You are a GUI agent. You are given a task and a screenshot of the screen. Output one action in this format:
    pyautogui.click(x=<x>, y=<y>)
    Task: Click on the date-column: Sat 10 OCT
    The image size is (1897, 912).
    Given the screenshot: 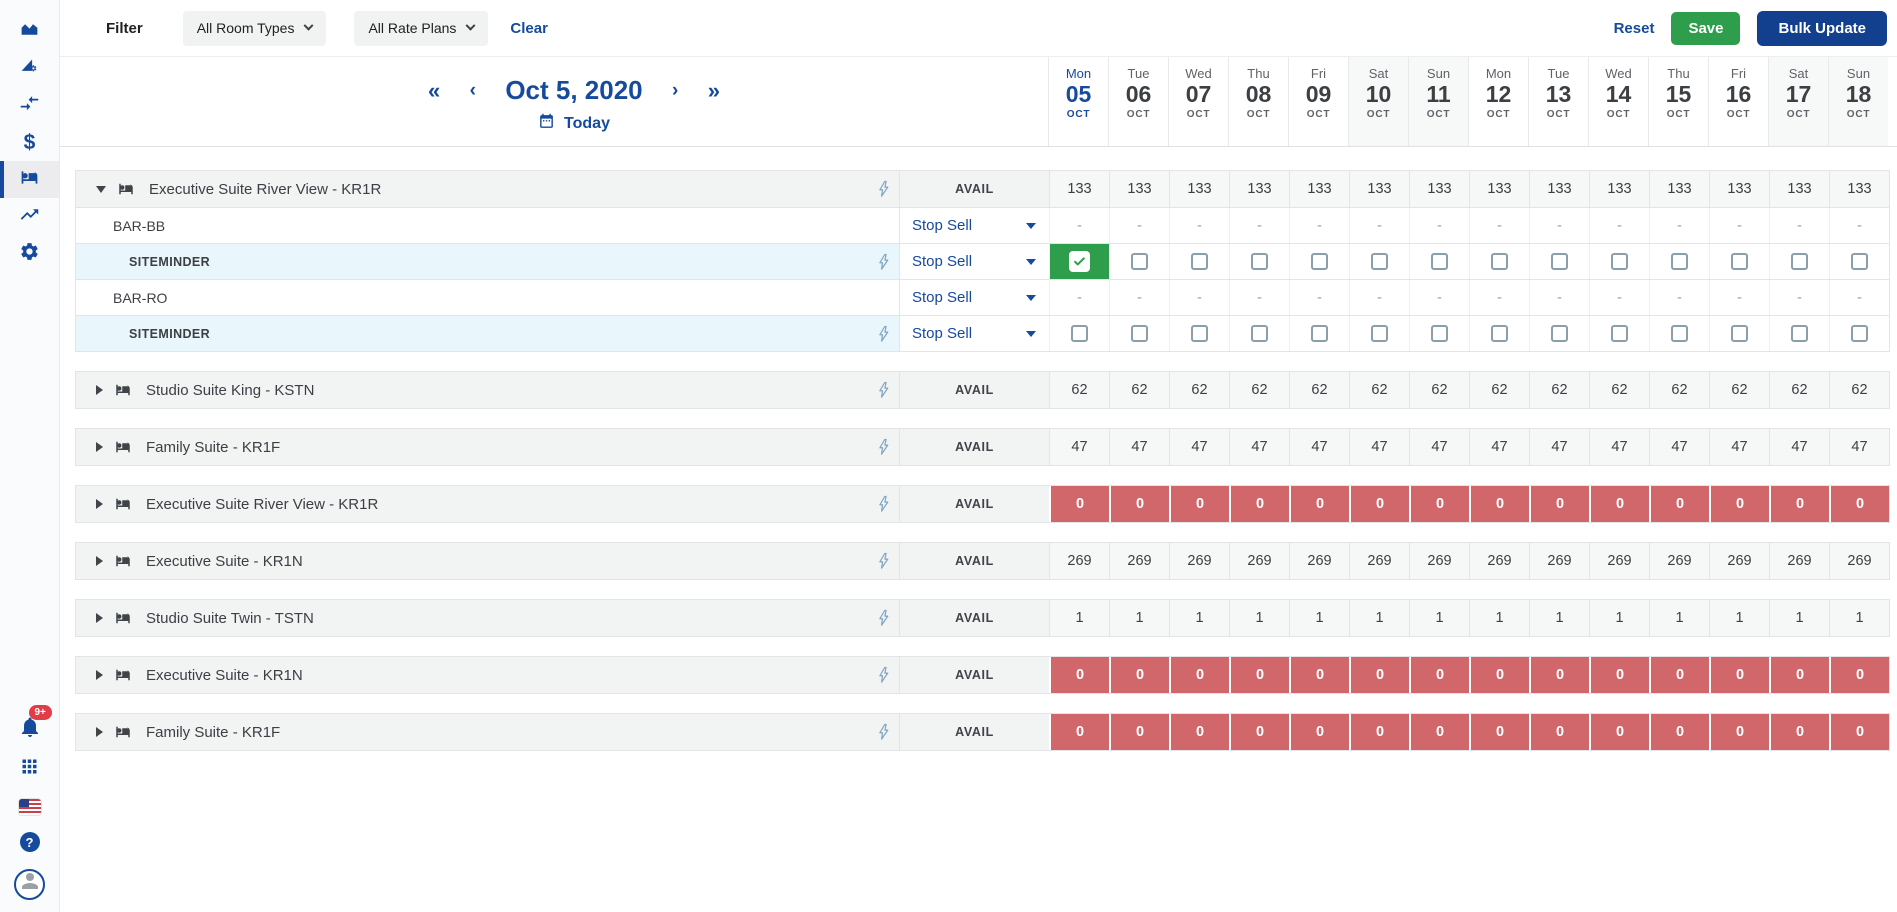 What is the action you would take?
    pyautogui.click(x=1378, y=101)
    